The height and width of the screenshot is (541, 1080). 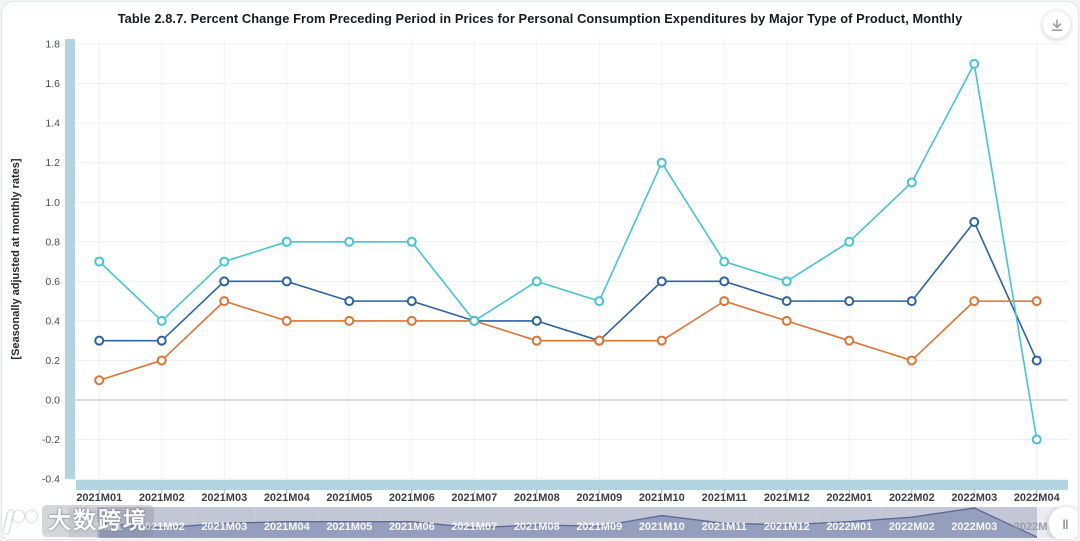 What do you see at coordinates (412, 498) in the screenshot?
I see `x-axis-label: 2021M06` at bounding box center [412, 498].